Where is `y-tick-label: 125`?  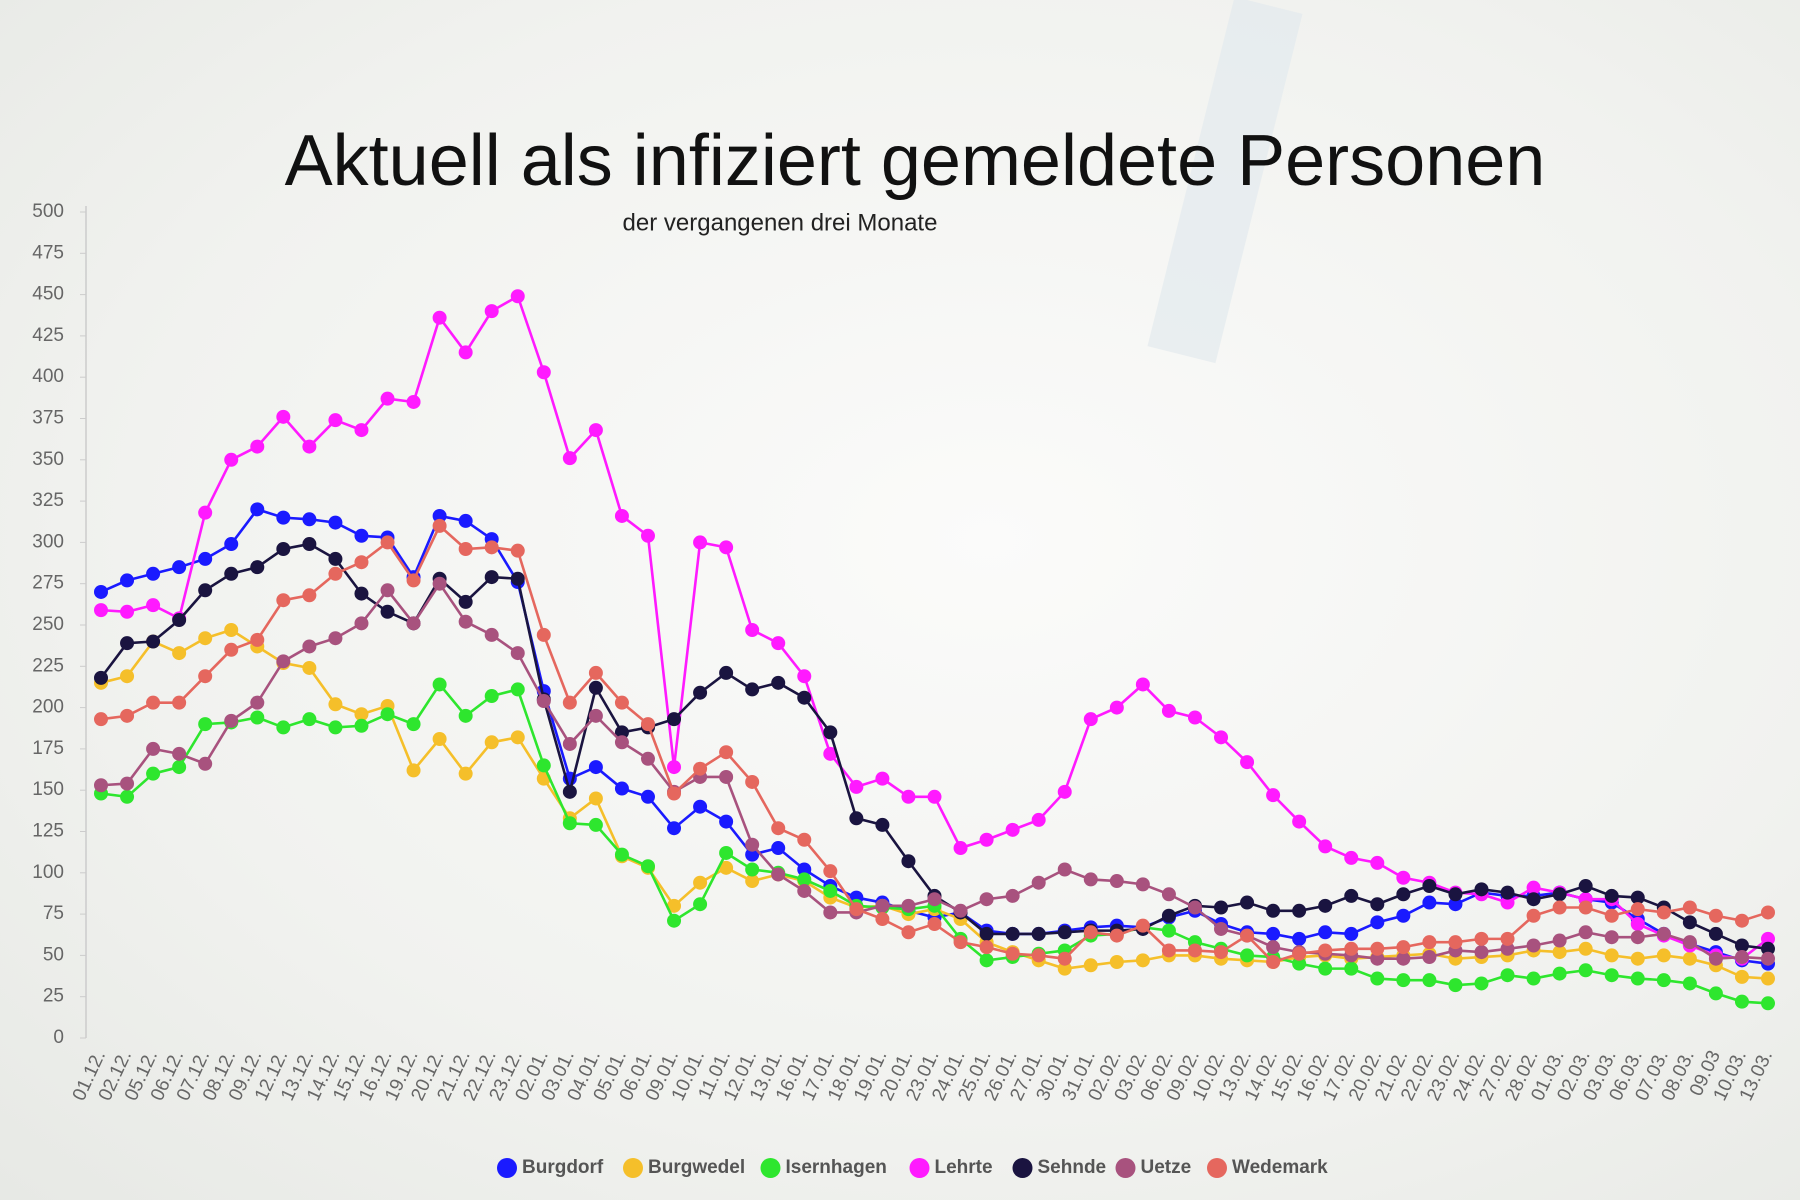 y-tick-label: 125 is located at coordinates (48, 831).